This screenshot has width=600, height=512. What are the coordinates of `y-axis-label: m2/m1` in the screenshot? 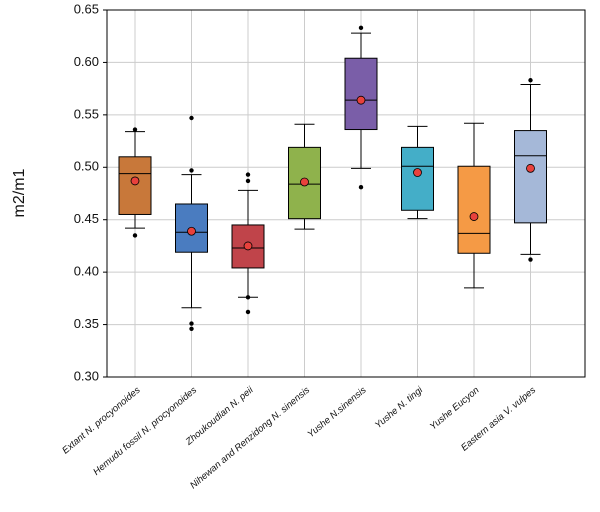 It's located at (19, 192).